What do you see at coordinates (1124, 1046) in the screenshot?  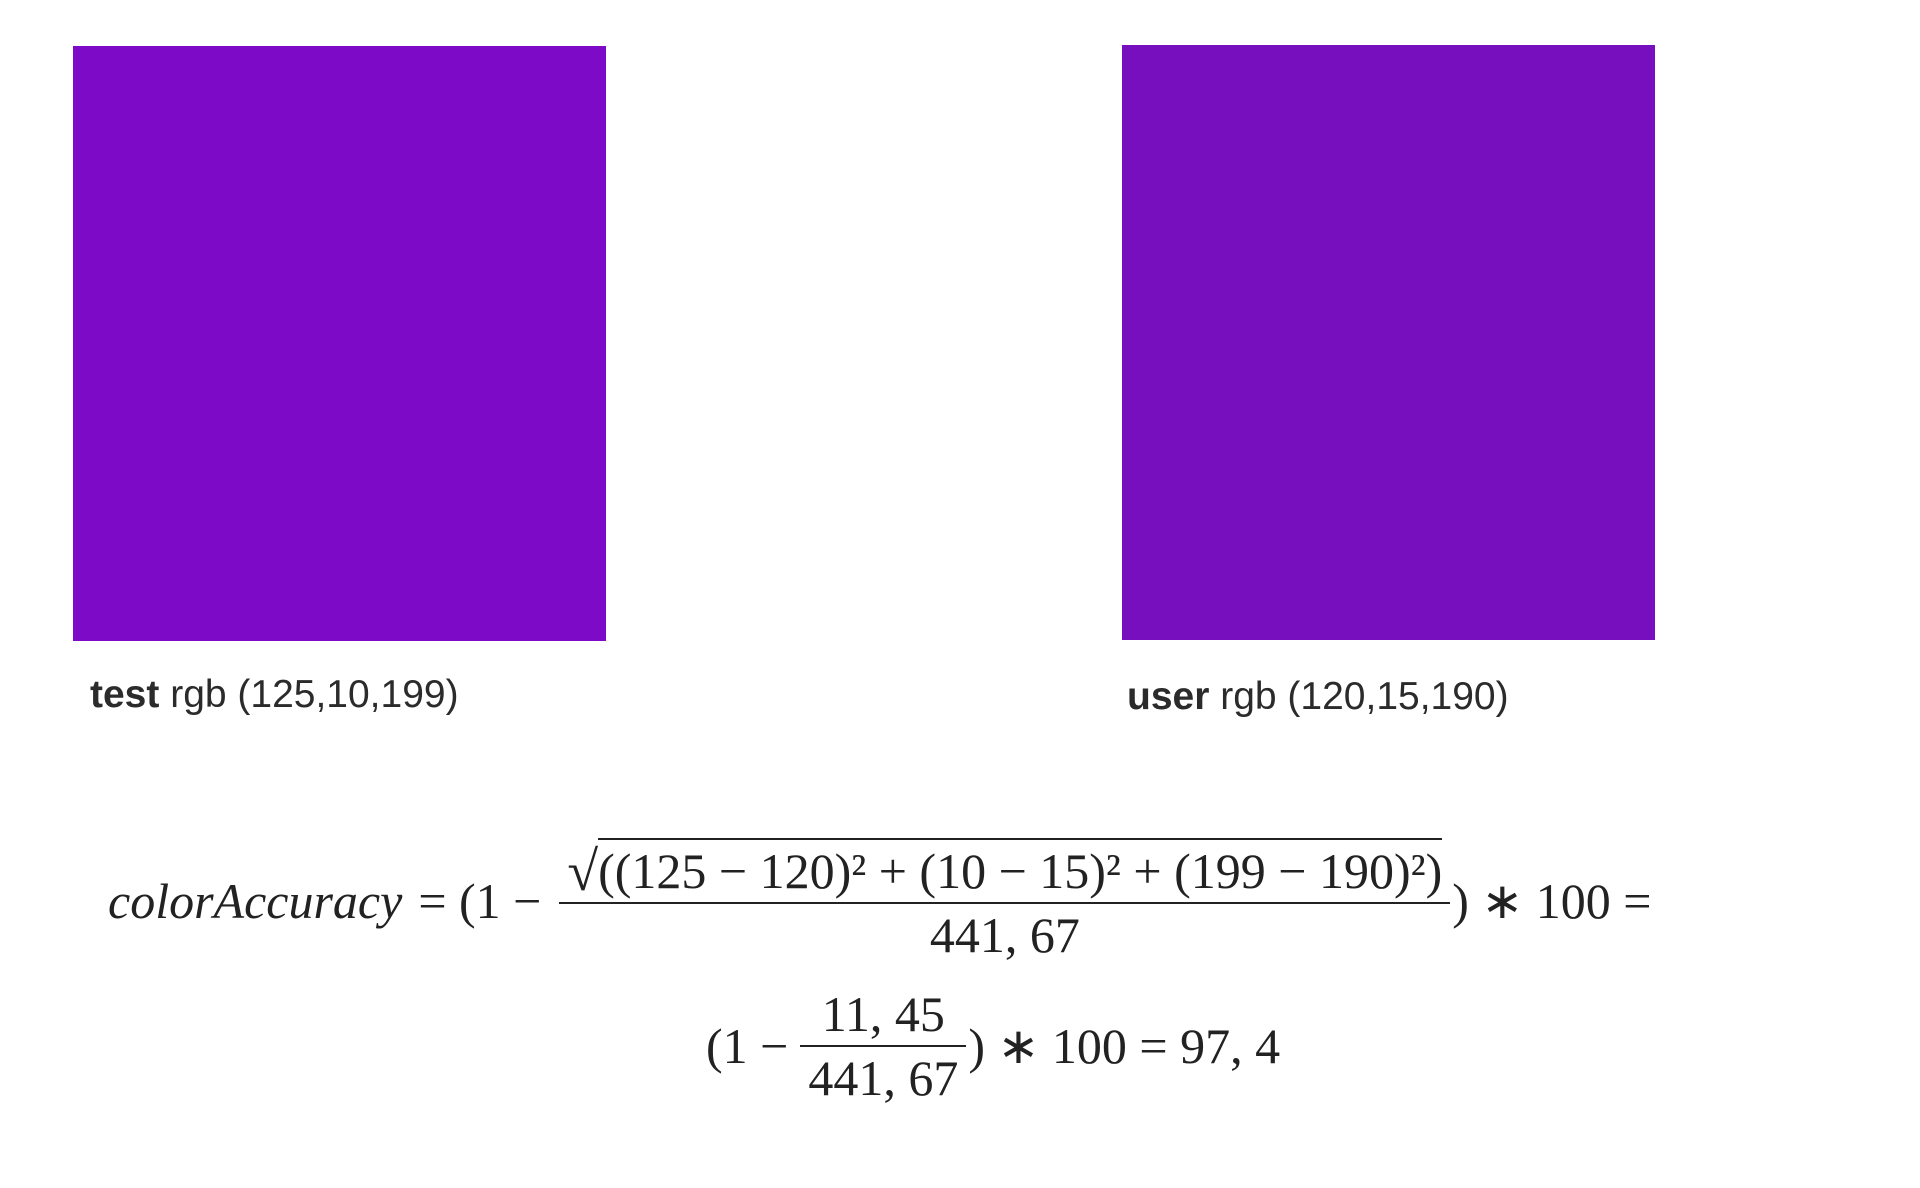 I see `formula-text: ) ∗ 100 = 97, 4` at bounding box center [1124, 1046].